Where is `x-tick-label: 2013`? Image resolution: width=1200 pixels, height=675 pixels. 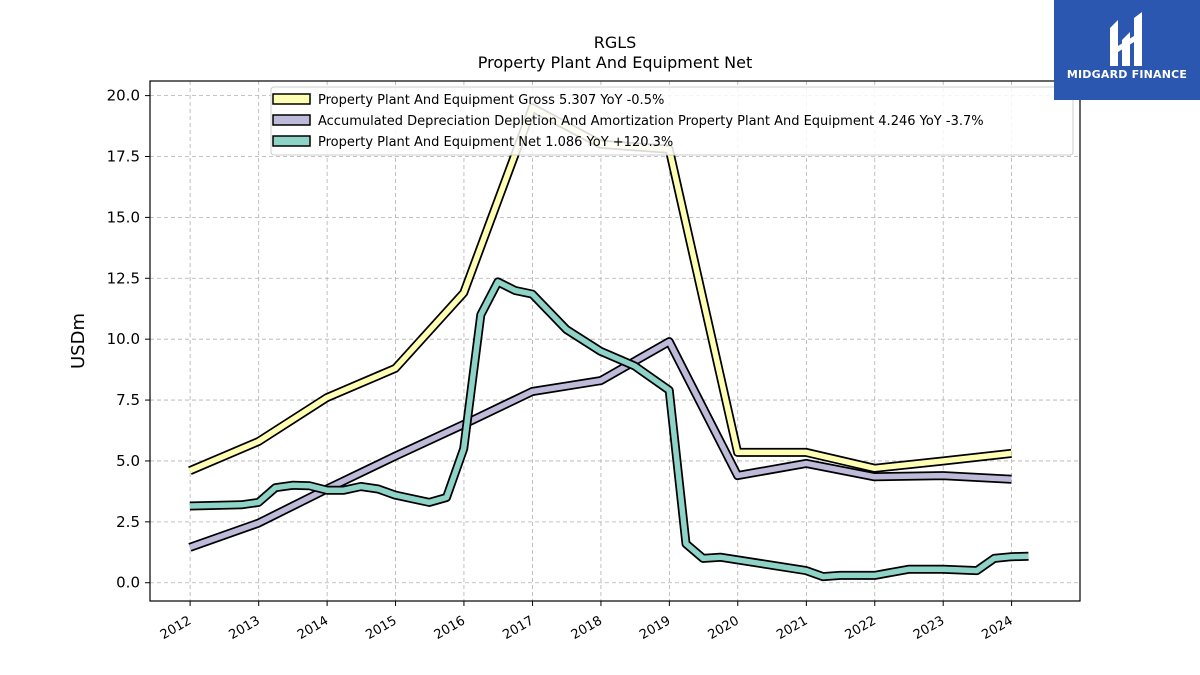 x-tick-label: 2013 is located at coordinates (245, 628).